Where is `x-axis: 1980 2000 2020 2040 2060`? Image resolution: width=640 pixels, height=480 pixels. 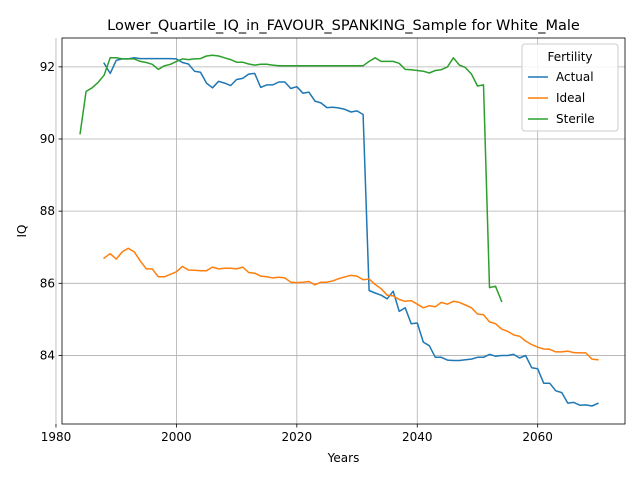
x-axis: 1980 2000 2020 2040 2060 is located at coordinates (297, 434).